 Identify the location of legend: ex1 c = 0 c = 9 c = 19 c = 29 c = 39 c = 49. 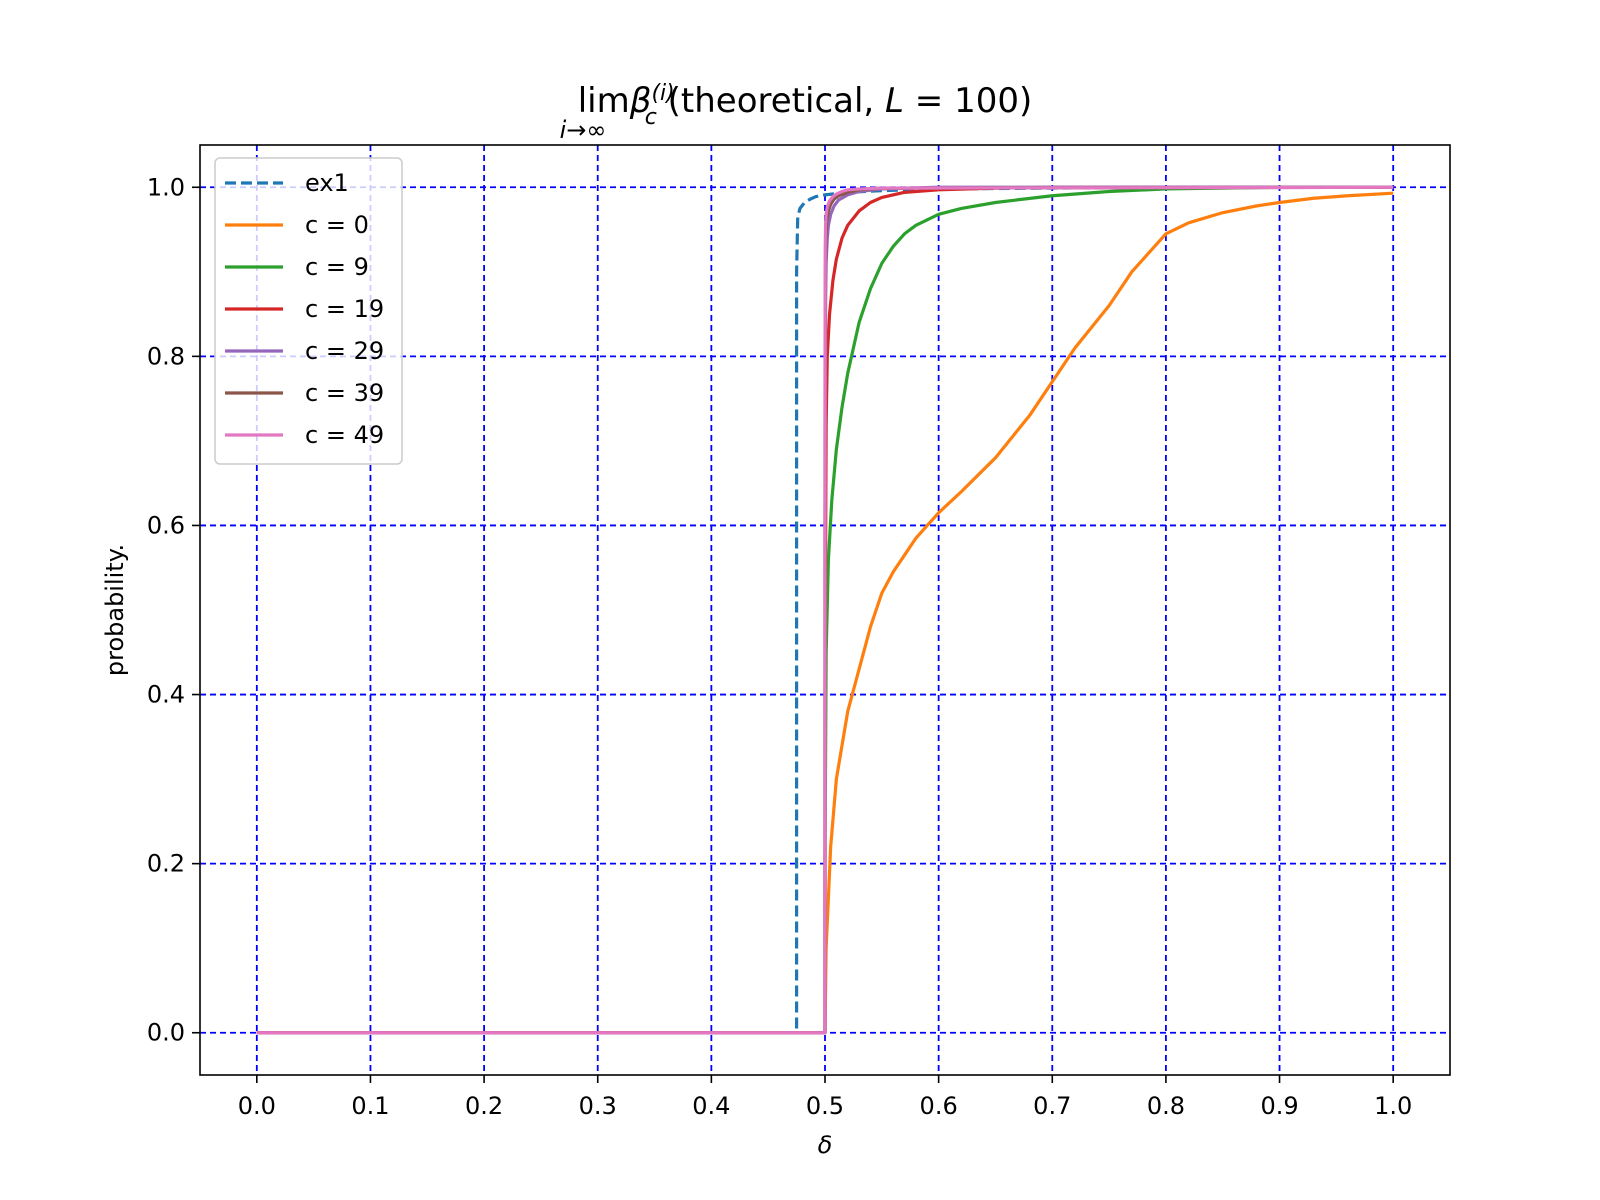
(308, 311).